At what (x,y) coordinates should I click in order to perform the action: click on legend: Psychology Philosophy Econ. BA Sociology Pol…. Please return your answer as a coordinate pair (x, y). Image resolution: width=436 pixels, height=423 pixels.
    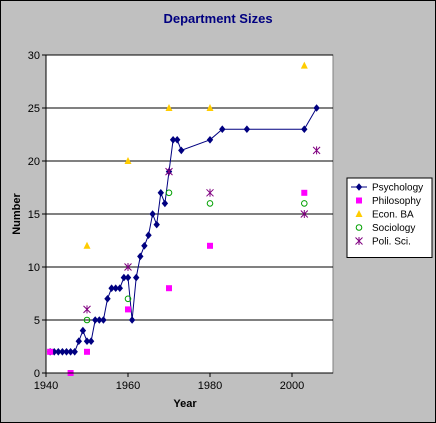
    Looking at the image, I should click on (389, 217).